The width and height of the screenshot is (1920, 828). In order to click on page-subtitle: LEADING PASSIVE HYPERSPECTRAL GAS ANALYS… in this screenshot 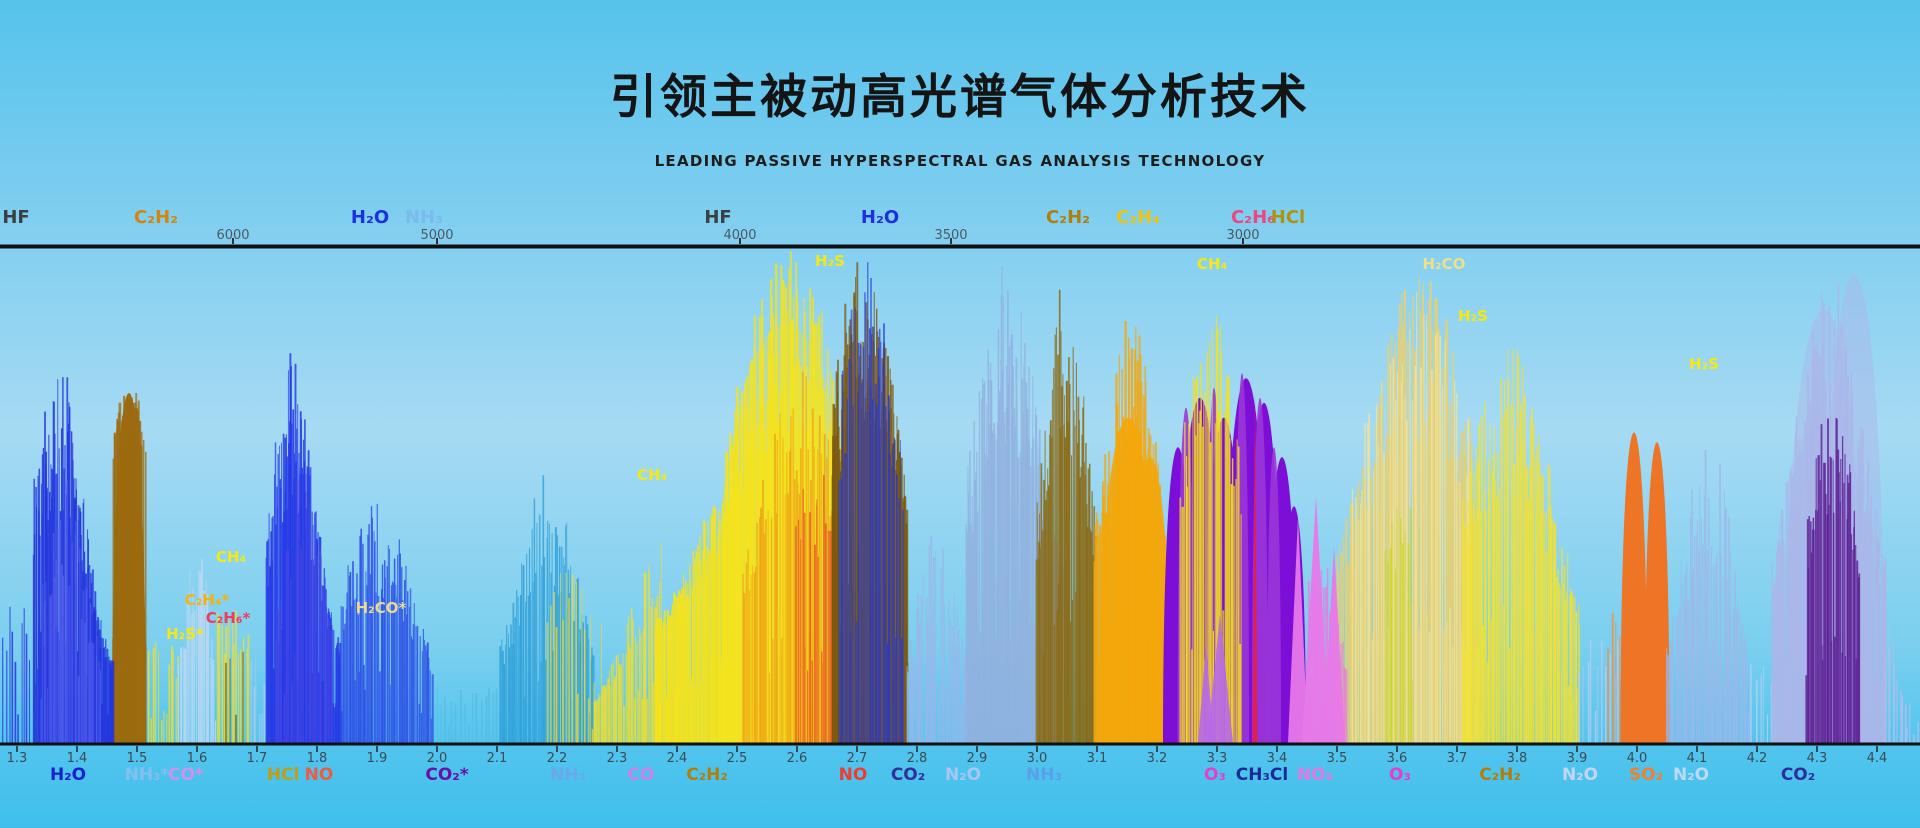, I will do `click(960, 161)`.